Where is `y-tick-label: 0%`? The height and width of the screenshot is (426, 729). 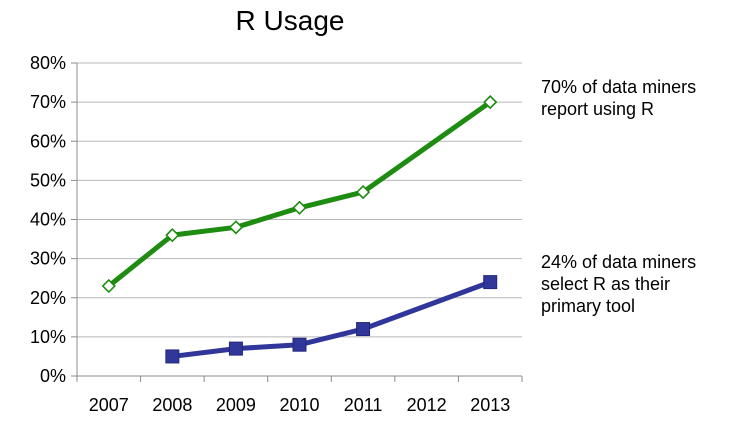 y-tick-label: 0% is located at coordinates (53, 376).